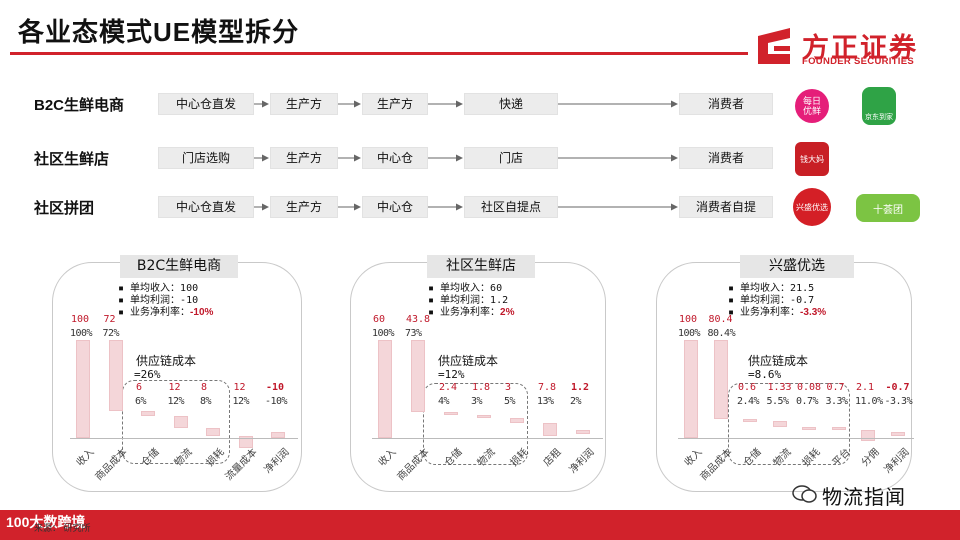  I want to click on panel-bullets: ▪ 单均收入：60 ▪ 单均利润：1.2 ▪ 业务净利率：2%, so click(471, 301).